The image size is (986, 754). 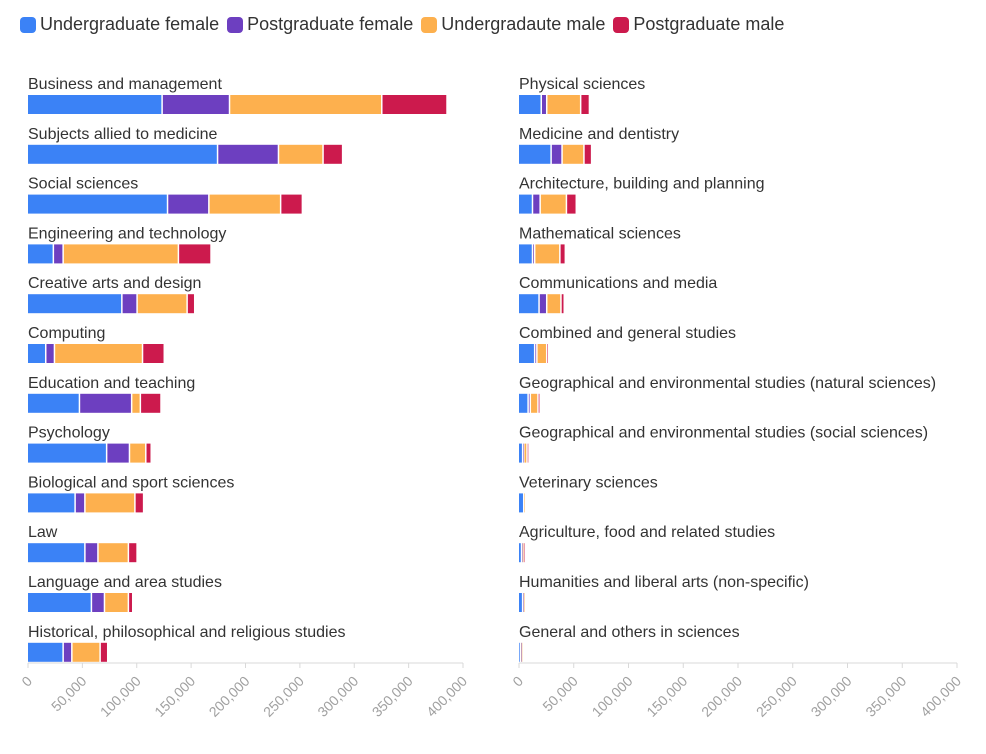 I want to click on bar-historical-philosophical-and-religious-studies-undergradaute-male, so click(x=86, y=652).